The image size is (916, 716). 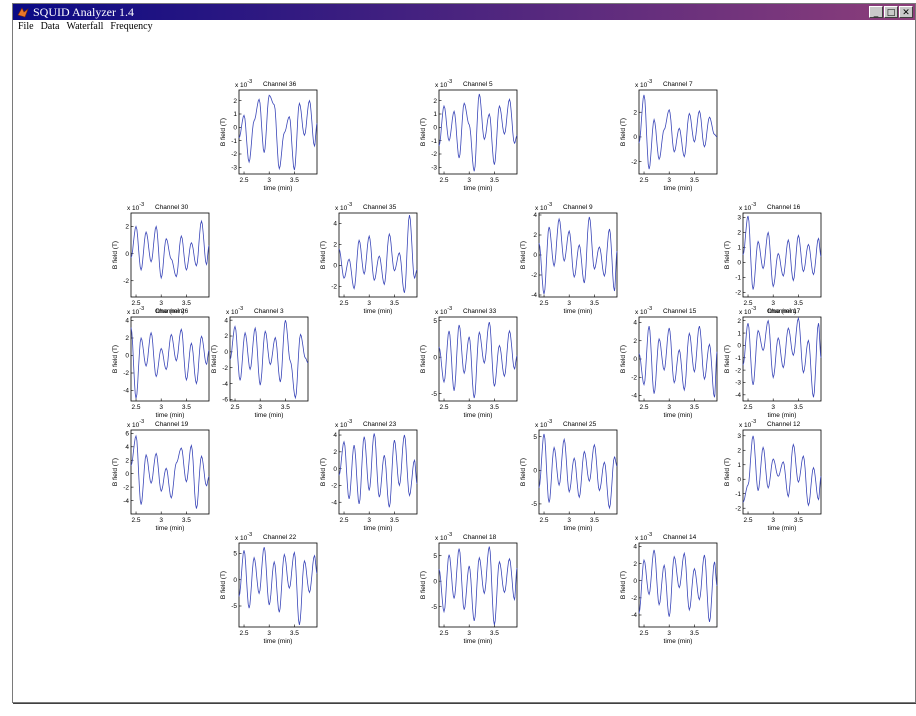 What do you see at coordinates (480, 537) in the screenshot?
I see `plot-title: Channel 18` at bounding box center [480, 537].